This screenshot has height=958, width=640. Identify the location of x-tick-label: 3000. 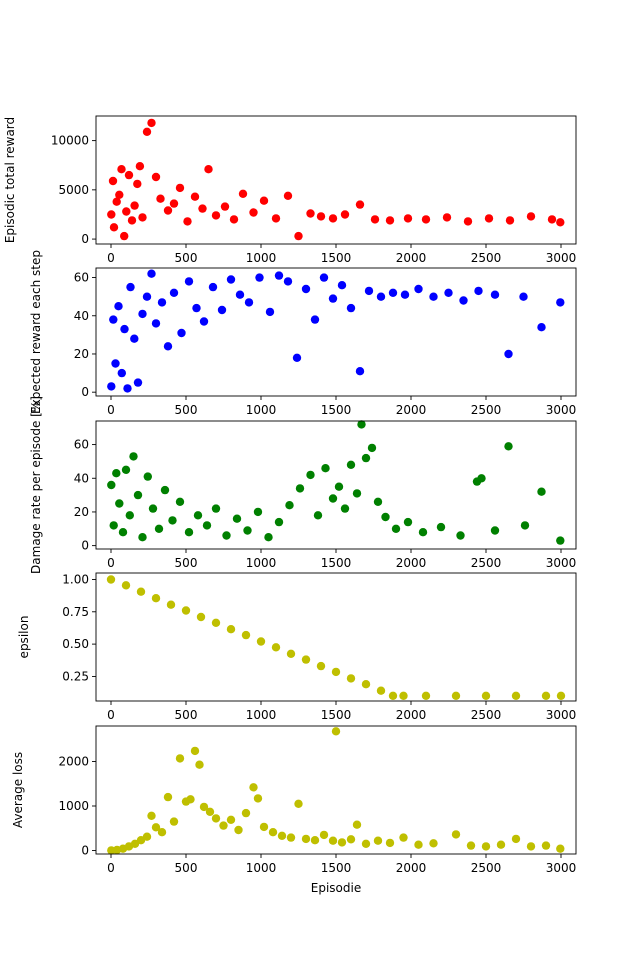
(561, 715).